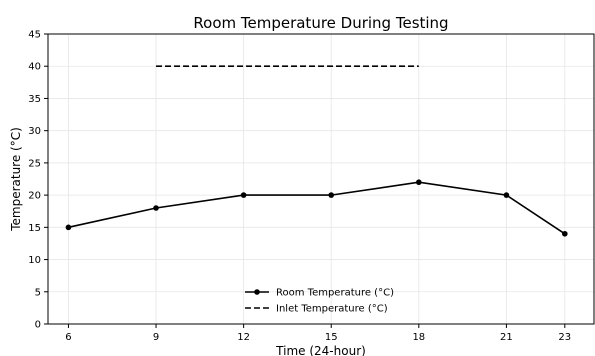 Image resolution: width=595 pixels, height=356 pixels. What do you see at coordinates (320, 350) in the screenshot?
I see `x-axis-label: Time (24-hour)` at bounding box center [320, 350].